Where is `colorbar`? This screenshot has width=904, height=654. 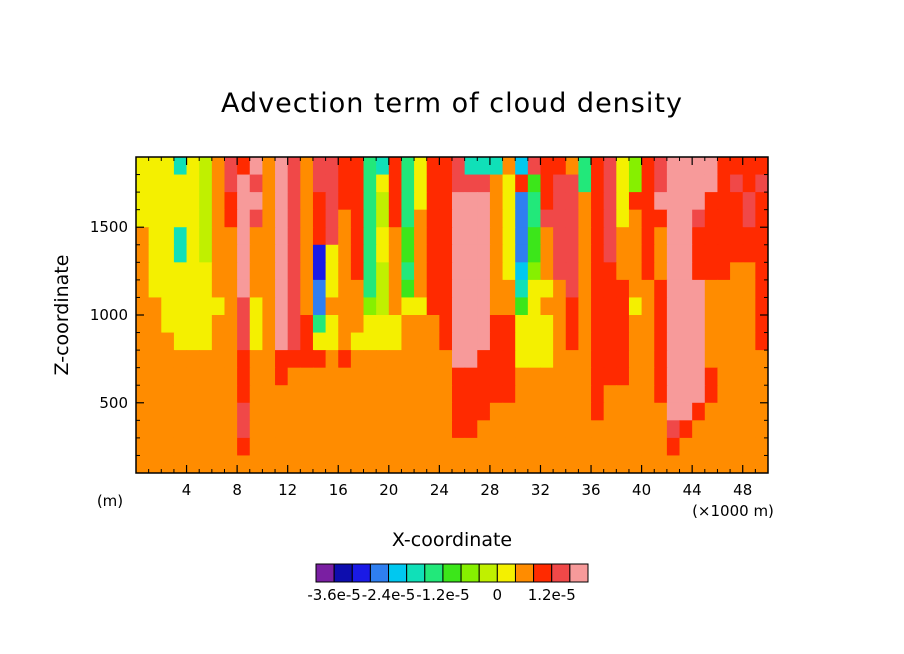 colorbar is located at coordinates (452, 573).